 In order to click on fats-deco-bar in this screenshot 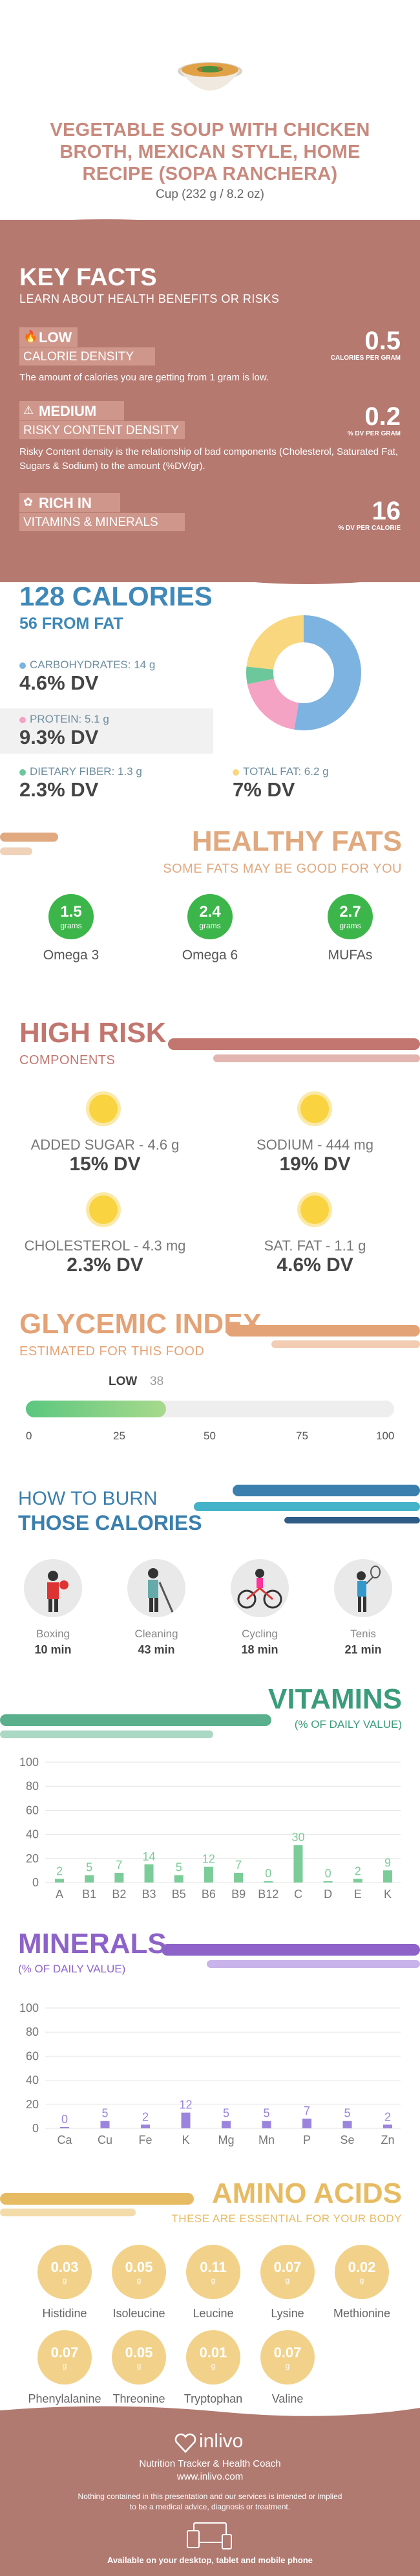, I will do `click(29, 837)`.